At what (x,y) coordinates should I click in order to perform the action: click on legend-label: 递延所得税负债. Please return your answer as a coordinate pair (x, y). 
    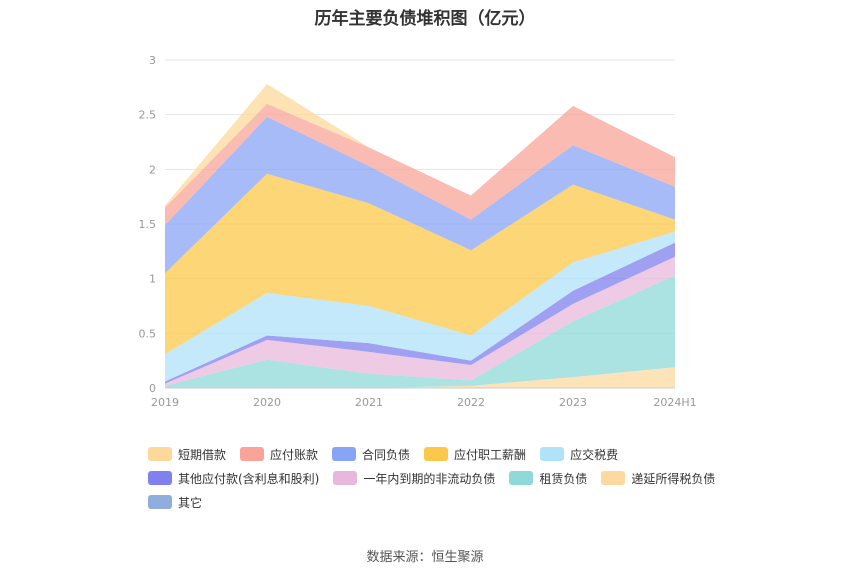
    Looking at the image, I should click on (673, 478).